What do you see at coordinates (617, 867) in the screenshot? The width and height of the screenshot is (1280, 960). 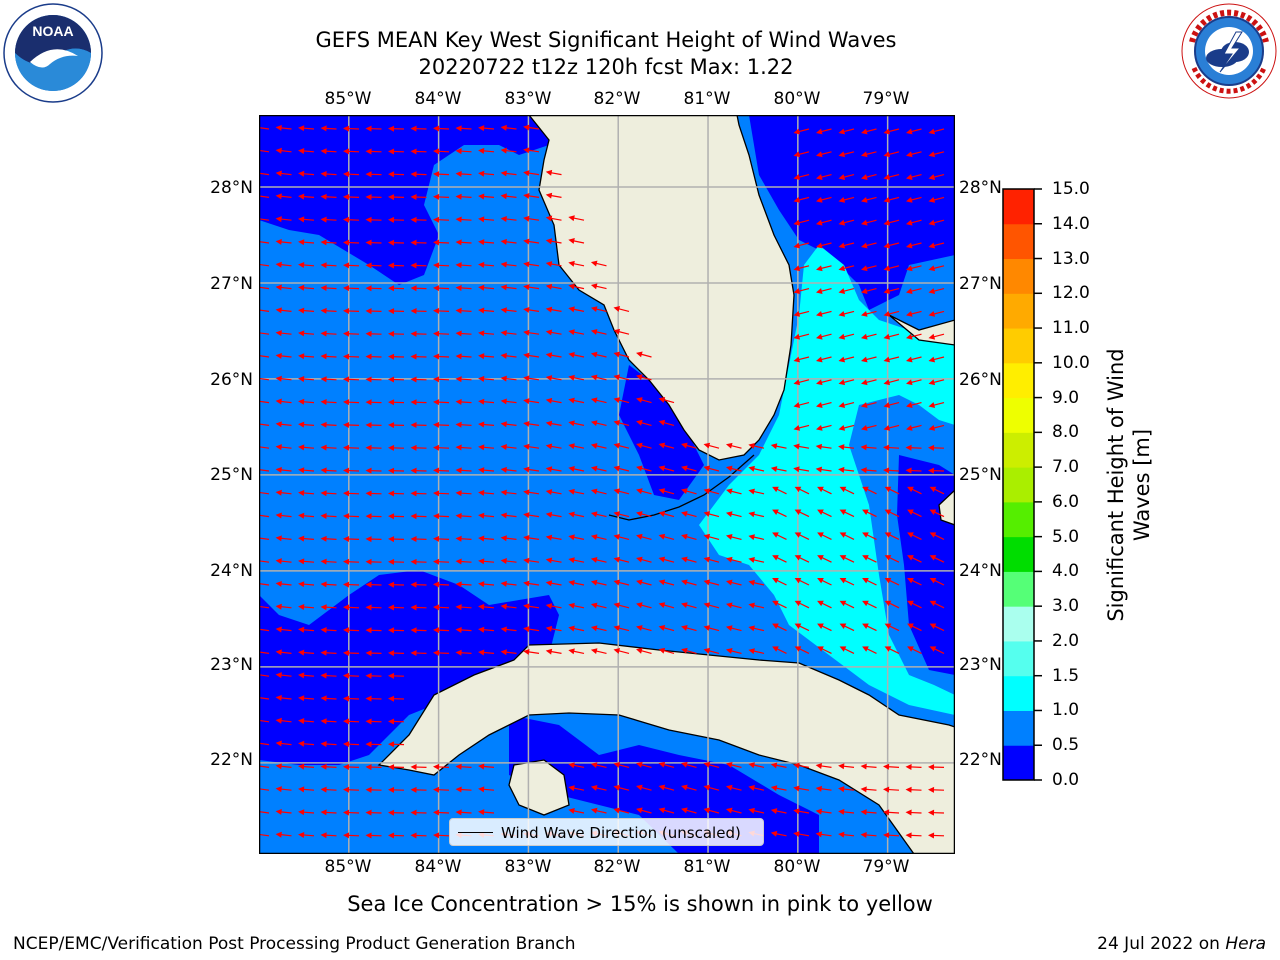 I see `lon-label-bottom-82: 82°W` at bounding box center [617, 867].